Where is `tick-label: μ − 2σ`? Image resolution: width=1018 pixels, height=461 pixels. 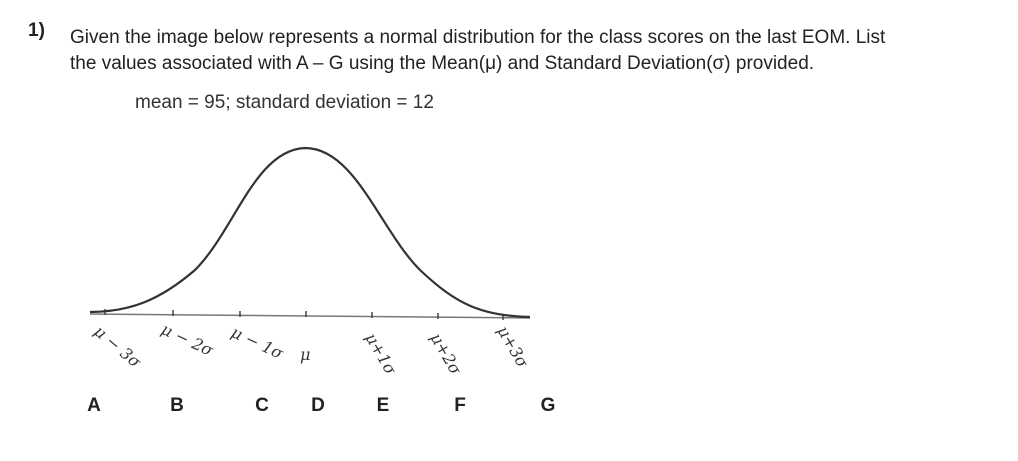 tick-label: μ − 2σ is located at coordinates (187, 339).